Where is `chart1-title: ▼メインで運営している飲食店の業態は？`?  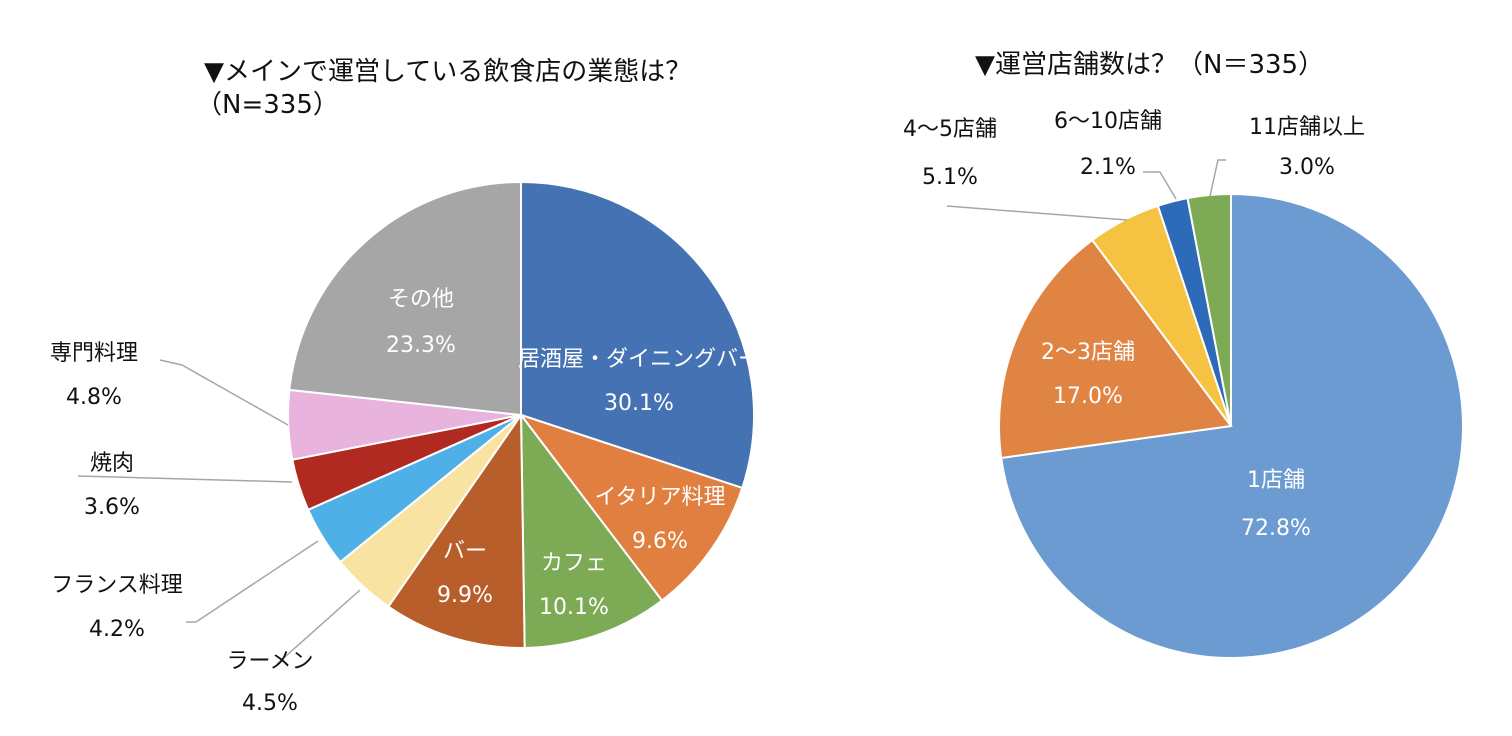
chart1-title: ▼メインで運営している飲食店の業態は？ is located at coordinates (447, 72).